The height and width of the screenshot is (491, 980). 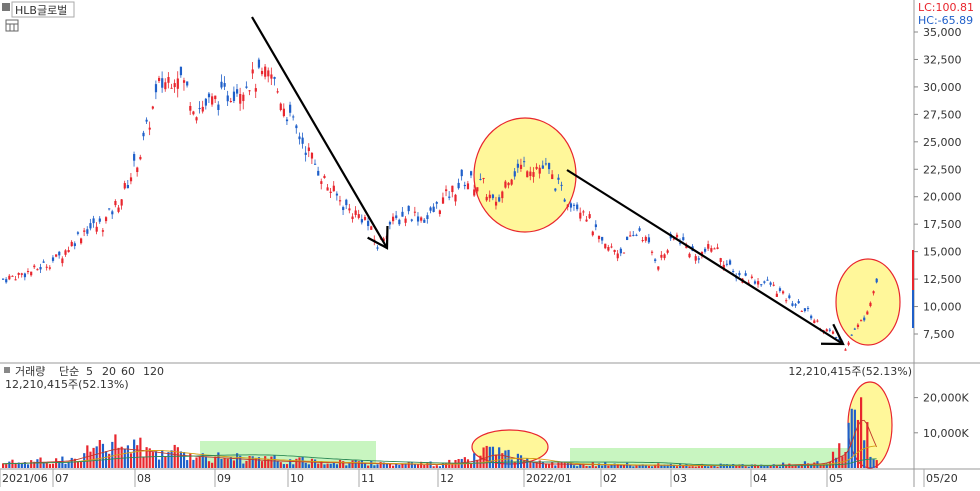 I want to click on time-tick-label: 09, so click(x=224, y=478).